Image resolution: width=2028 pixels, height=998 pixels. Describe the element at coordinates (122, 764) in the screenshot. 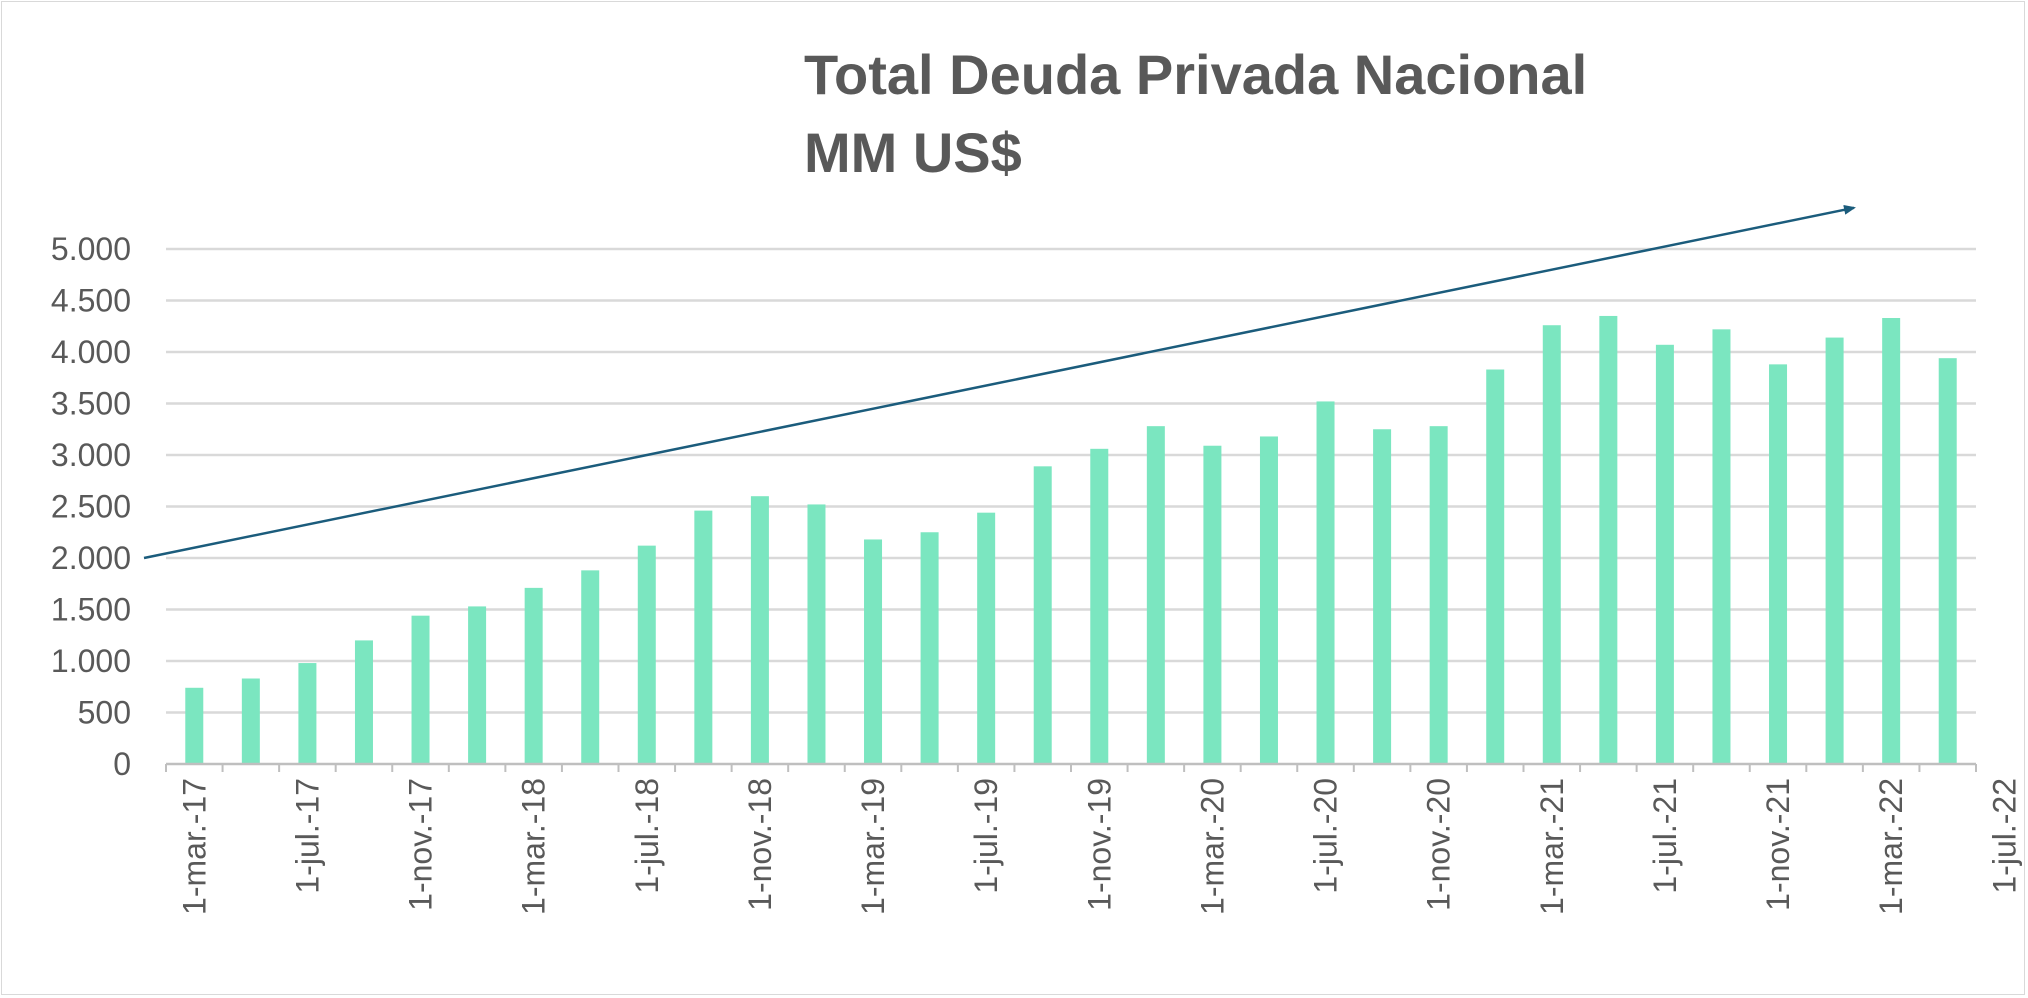

I see `y-tick-label: 0` at that location.